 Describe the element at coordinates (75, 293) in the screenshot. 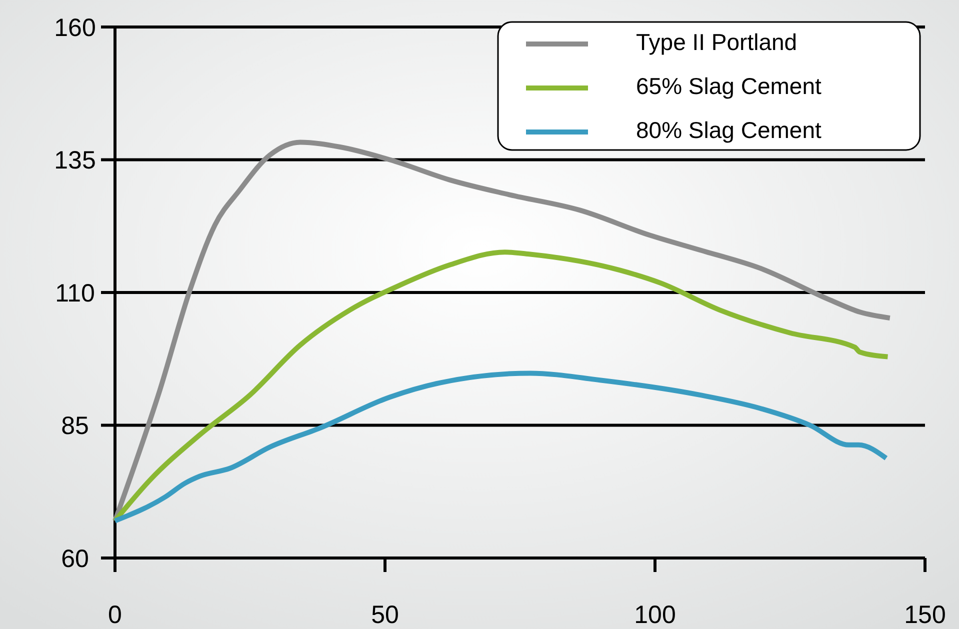

I see `y-tick-label: 110` at that location.